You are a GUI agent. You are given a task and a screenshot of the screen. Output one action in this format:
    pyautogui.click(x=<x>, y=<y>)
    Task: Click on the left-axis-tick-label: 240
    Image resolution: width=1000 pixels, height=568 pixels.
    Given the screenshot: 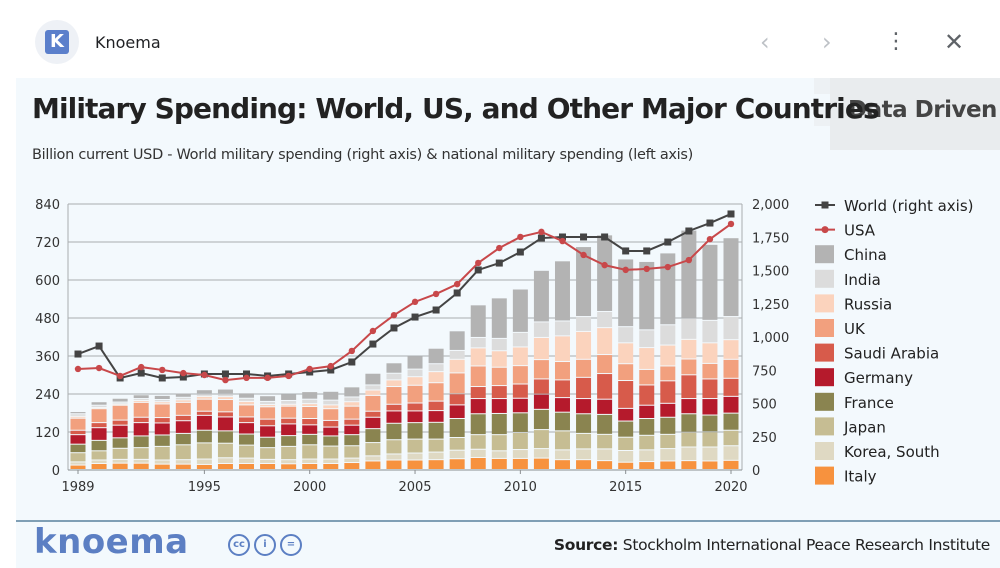 What is the action you would take?
    pyautogui.click(x=47, y=395)
    